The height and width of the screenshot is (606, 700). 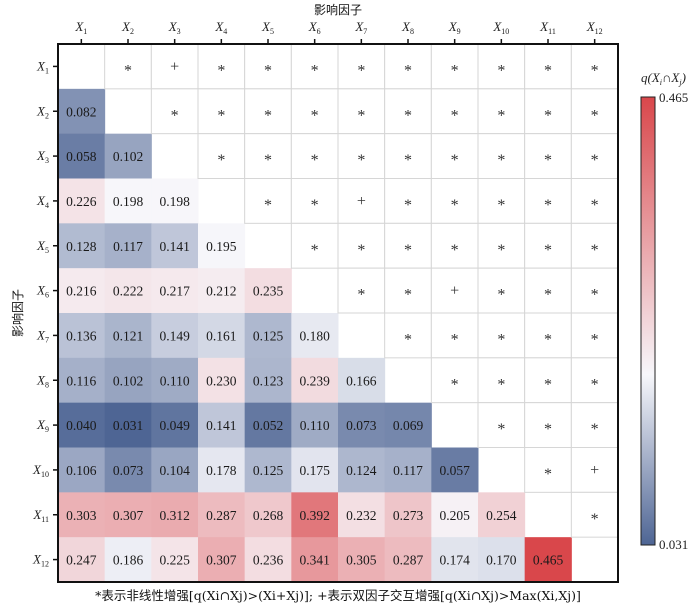 I want to click on colorbar-max-label: 0.465, so click(x=673, y=97).